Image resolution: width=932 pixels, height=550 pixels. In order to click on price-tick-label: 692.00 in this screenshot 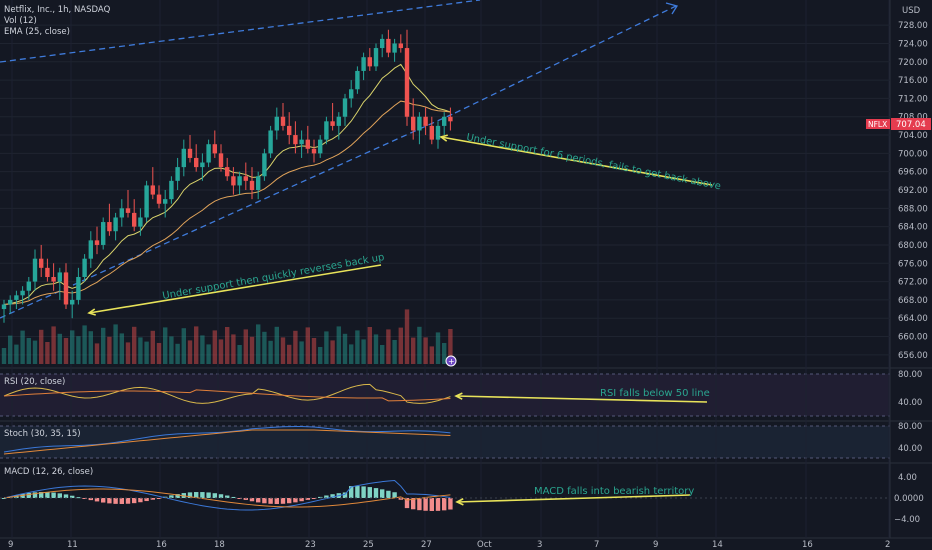, I will do `click(913, 191)`.